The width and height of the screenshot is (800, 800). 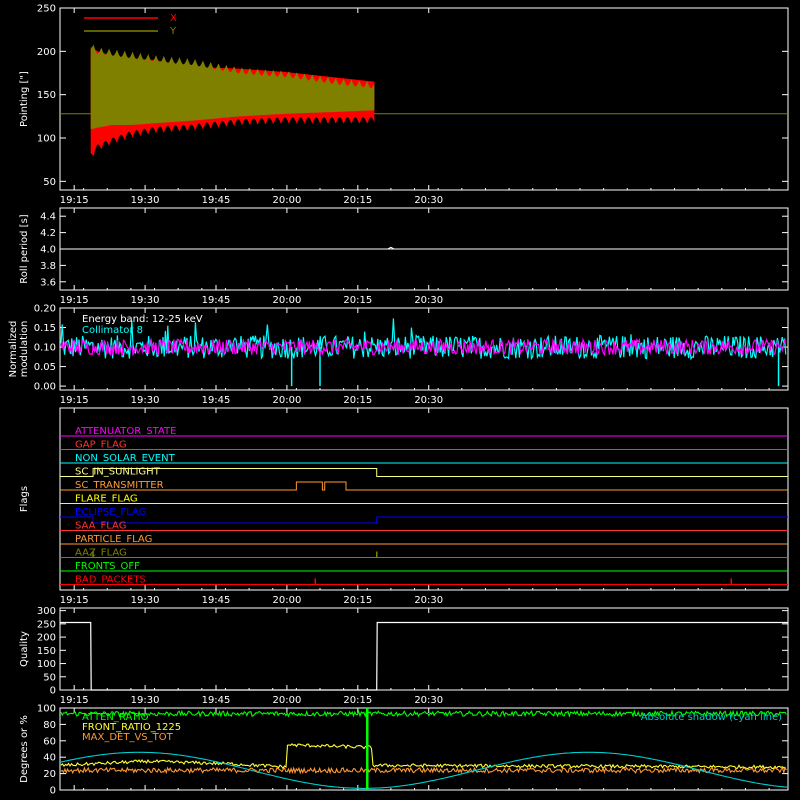 What do you see at coordinates (46, 651) in the screenshot?
I see `y-tick-label: 150` at bounding box center [46, 651].